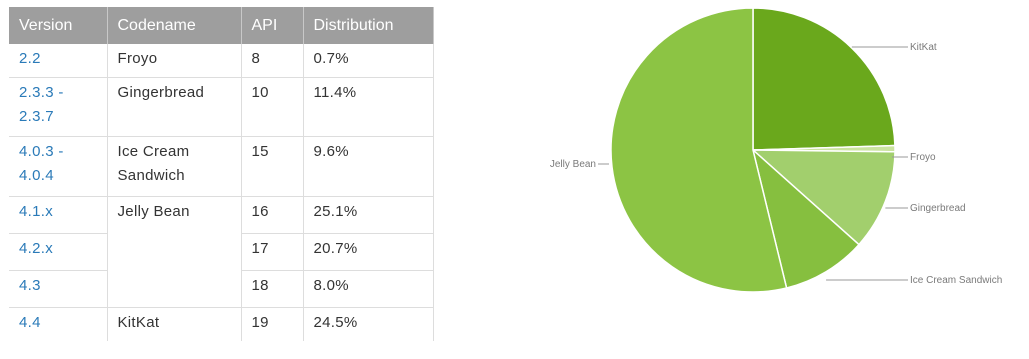 The height and width of the screenshot is (359, 1029). I want to click on distribution-cell: 8.0%, so click(368, 289).